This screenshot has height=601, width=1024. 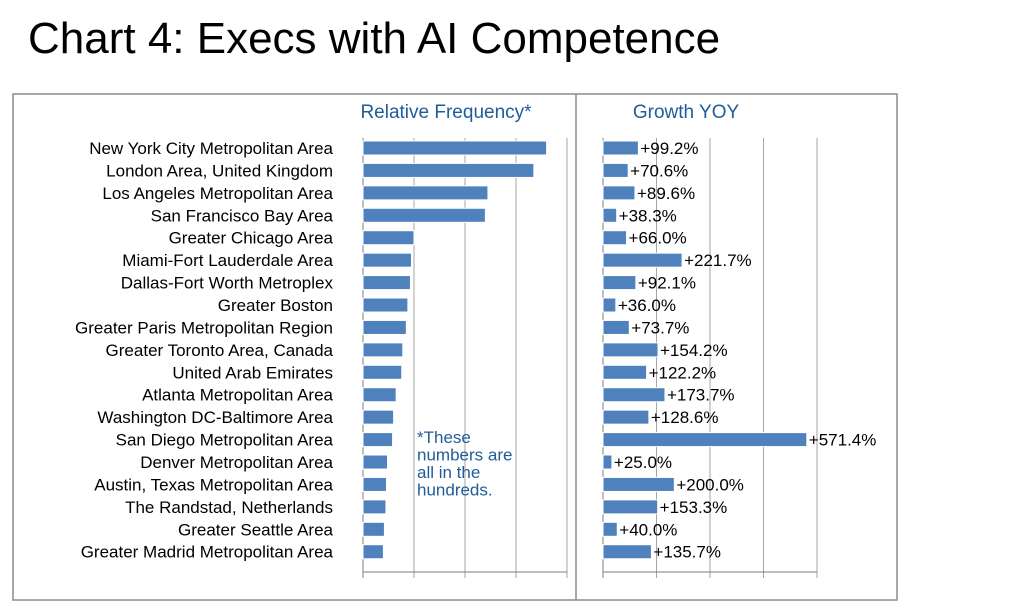 What do you see at coordinates (211, 148) in the screenshot?
I see `category-label: New York City Metropolitan Area` at bounding box center [211, 148].